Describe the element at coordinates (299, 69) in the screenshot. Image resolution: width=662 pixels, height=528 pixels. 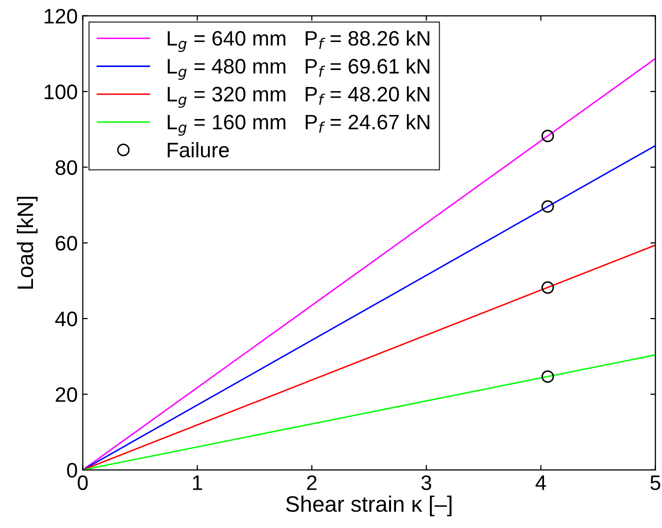
I see `legend-label: L$_{g}$ = 480 mm P$_{f}$ = 69.61 kN` at that location.